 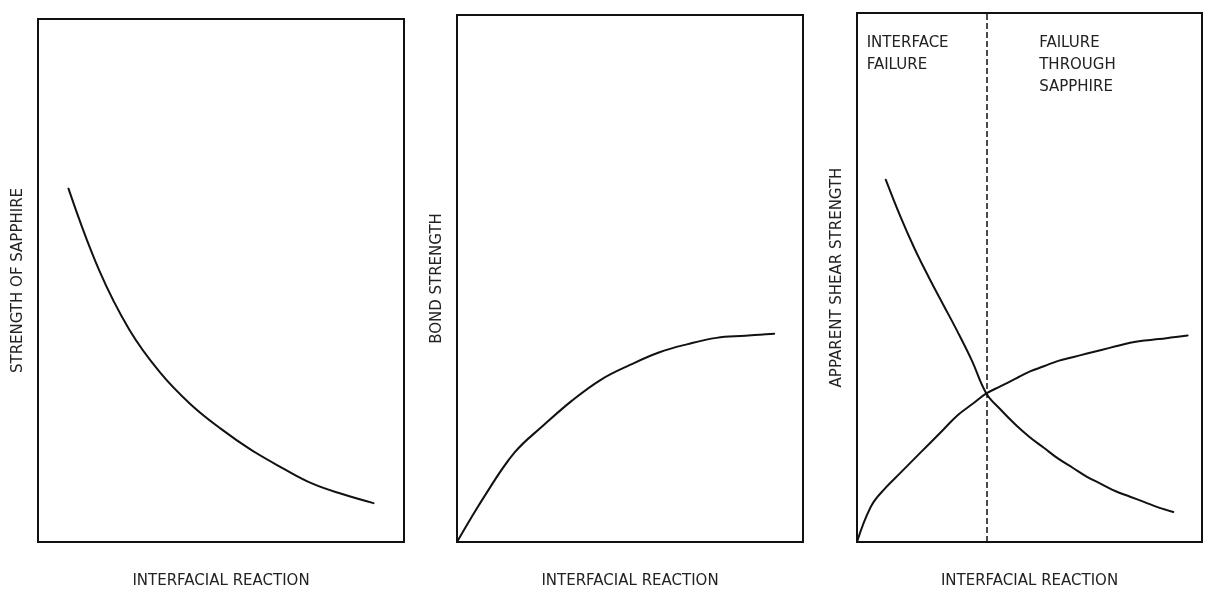 I want to click on text: INTERFACE FAILURE, so click(x=910, y=53).